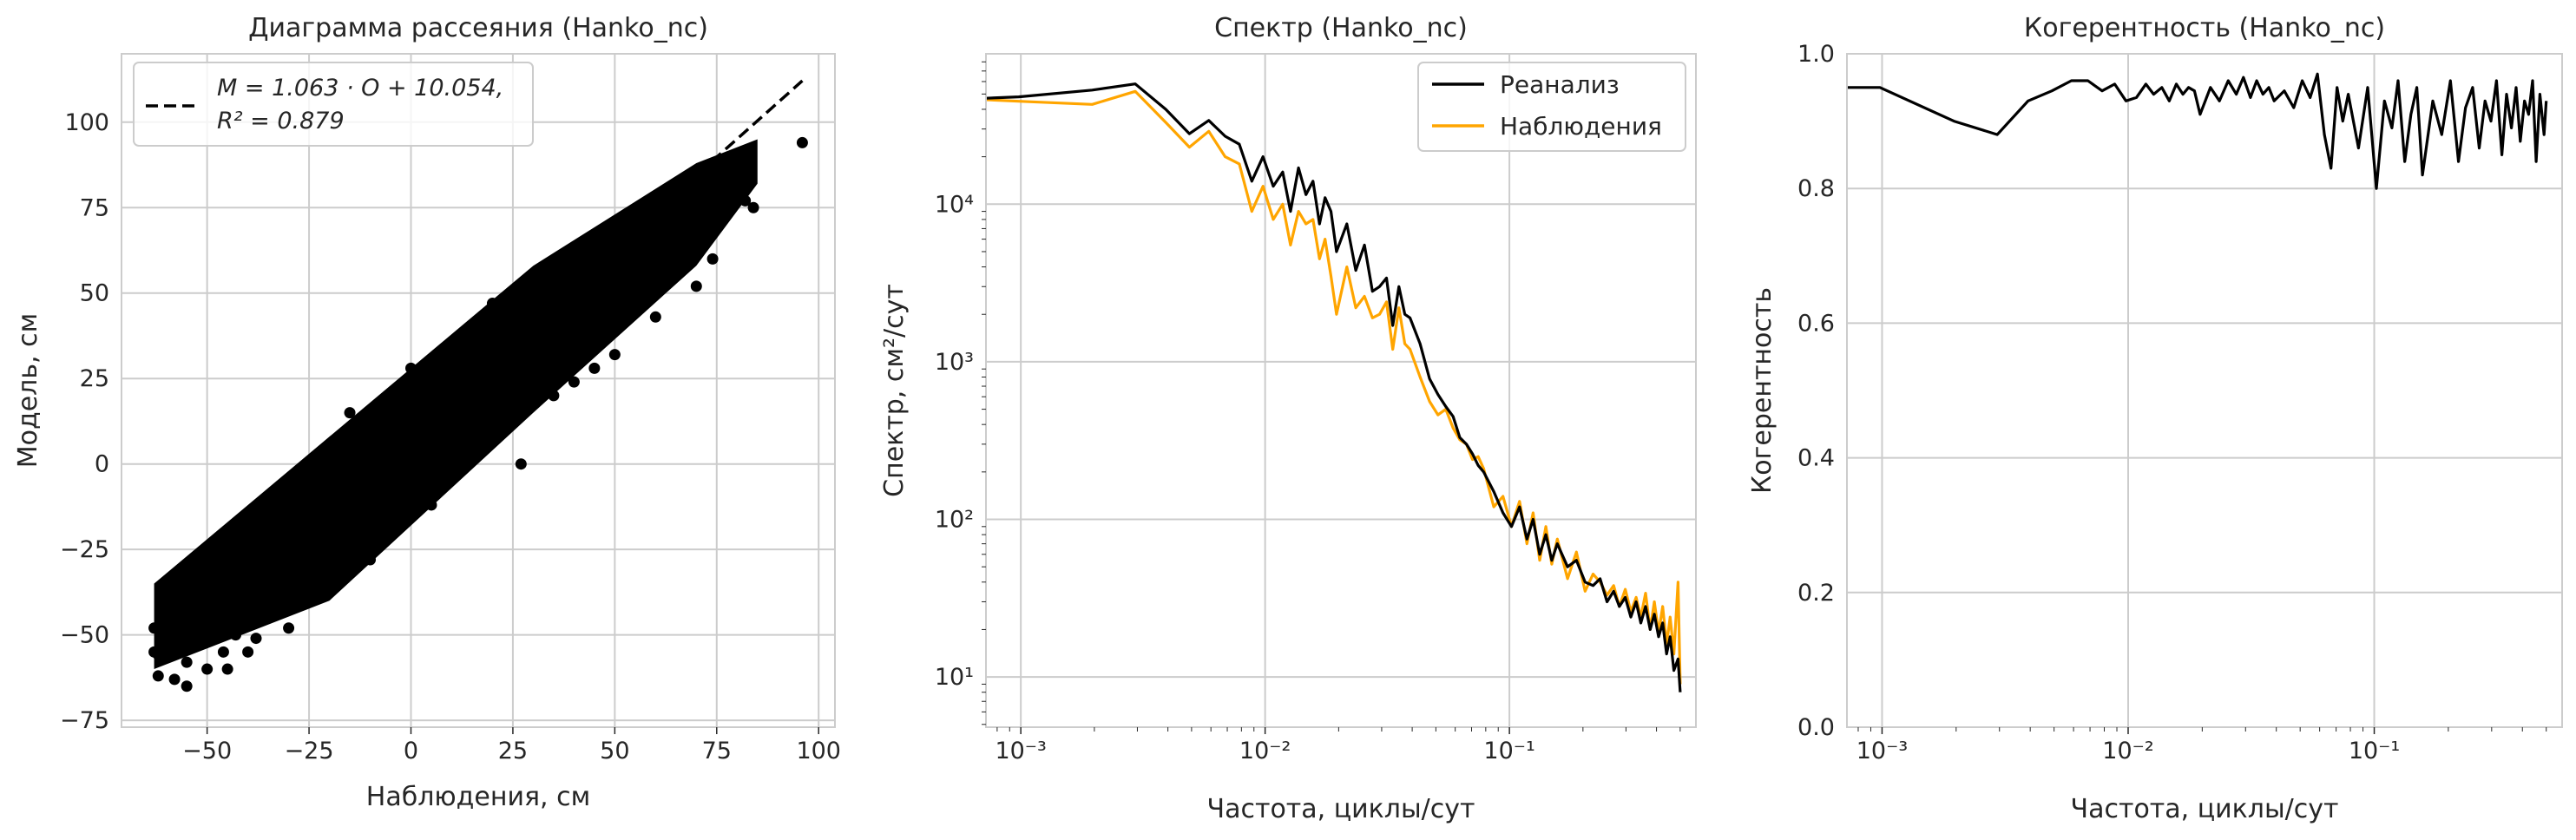  I want to click on y-tick-label: 1.0, so click(1816, 54).